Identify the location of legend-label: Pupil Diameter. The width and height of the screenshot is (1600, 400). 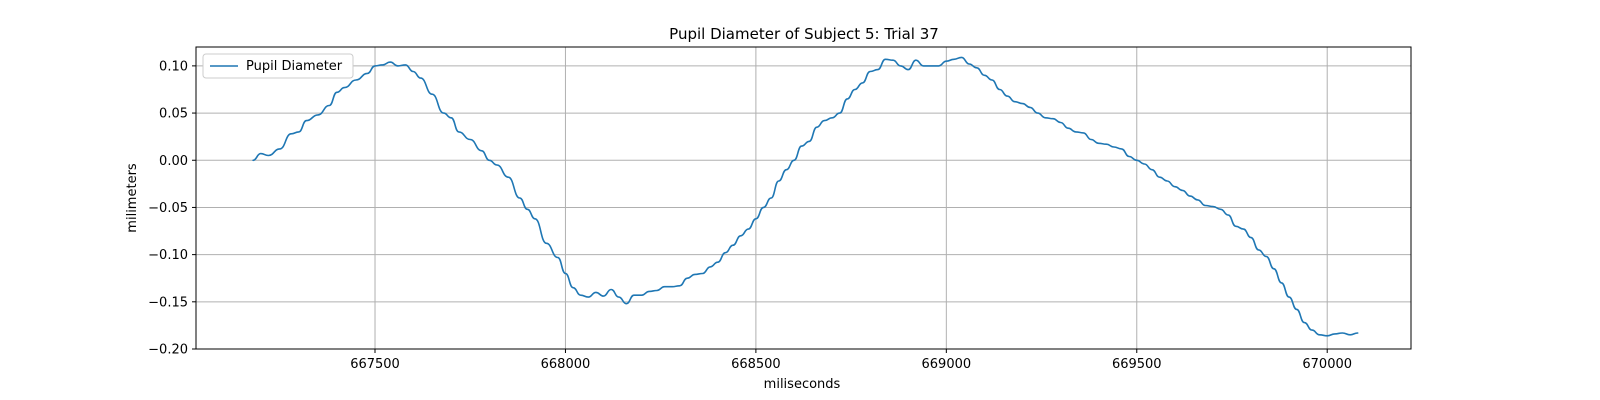
(294, 66).